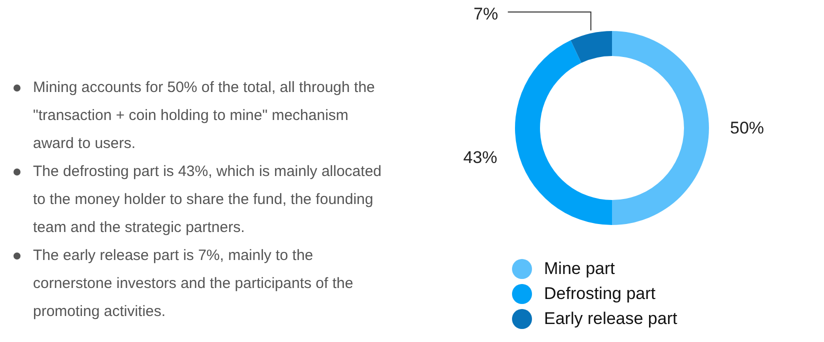 This screenshot has width=824, height=342. I want to click on text: The early release part is 7%, mainly to the cornerstone investors and the participants of the promoting activities., so click(193, 283).